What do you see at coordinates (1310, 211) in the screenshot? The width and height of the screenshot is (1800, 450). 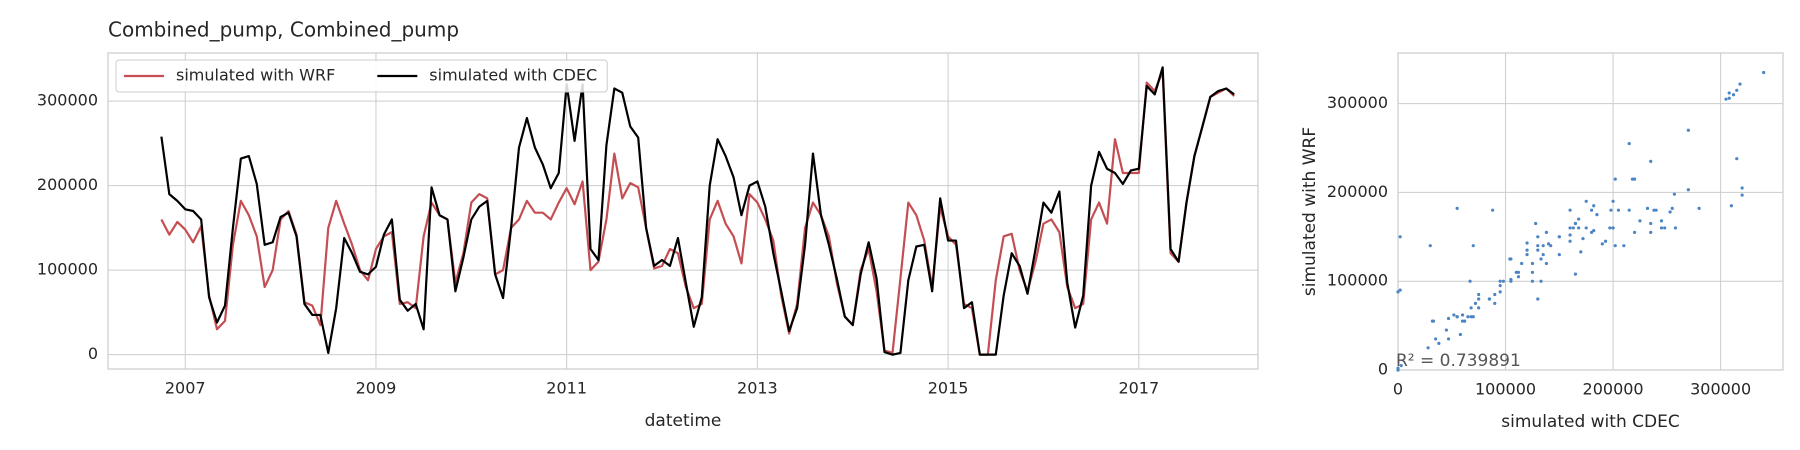 I see `y-axis-label: simulated with WRF` at bounding box center [1310, 211].